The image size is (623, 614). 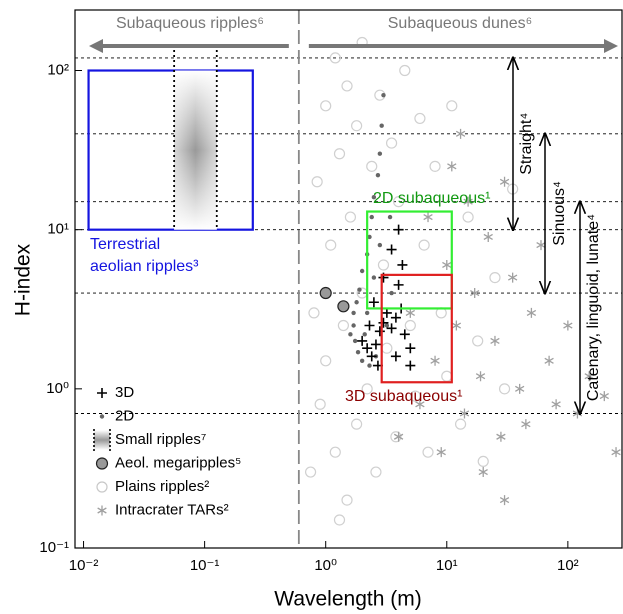 I want to click on y-axis-label: H-index, so click(x=23, y=279).